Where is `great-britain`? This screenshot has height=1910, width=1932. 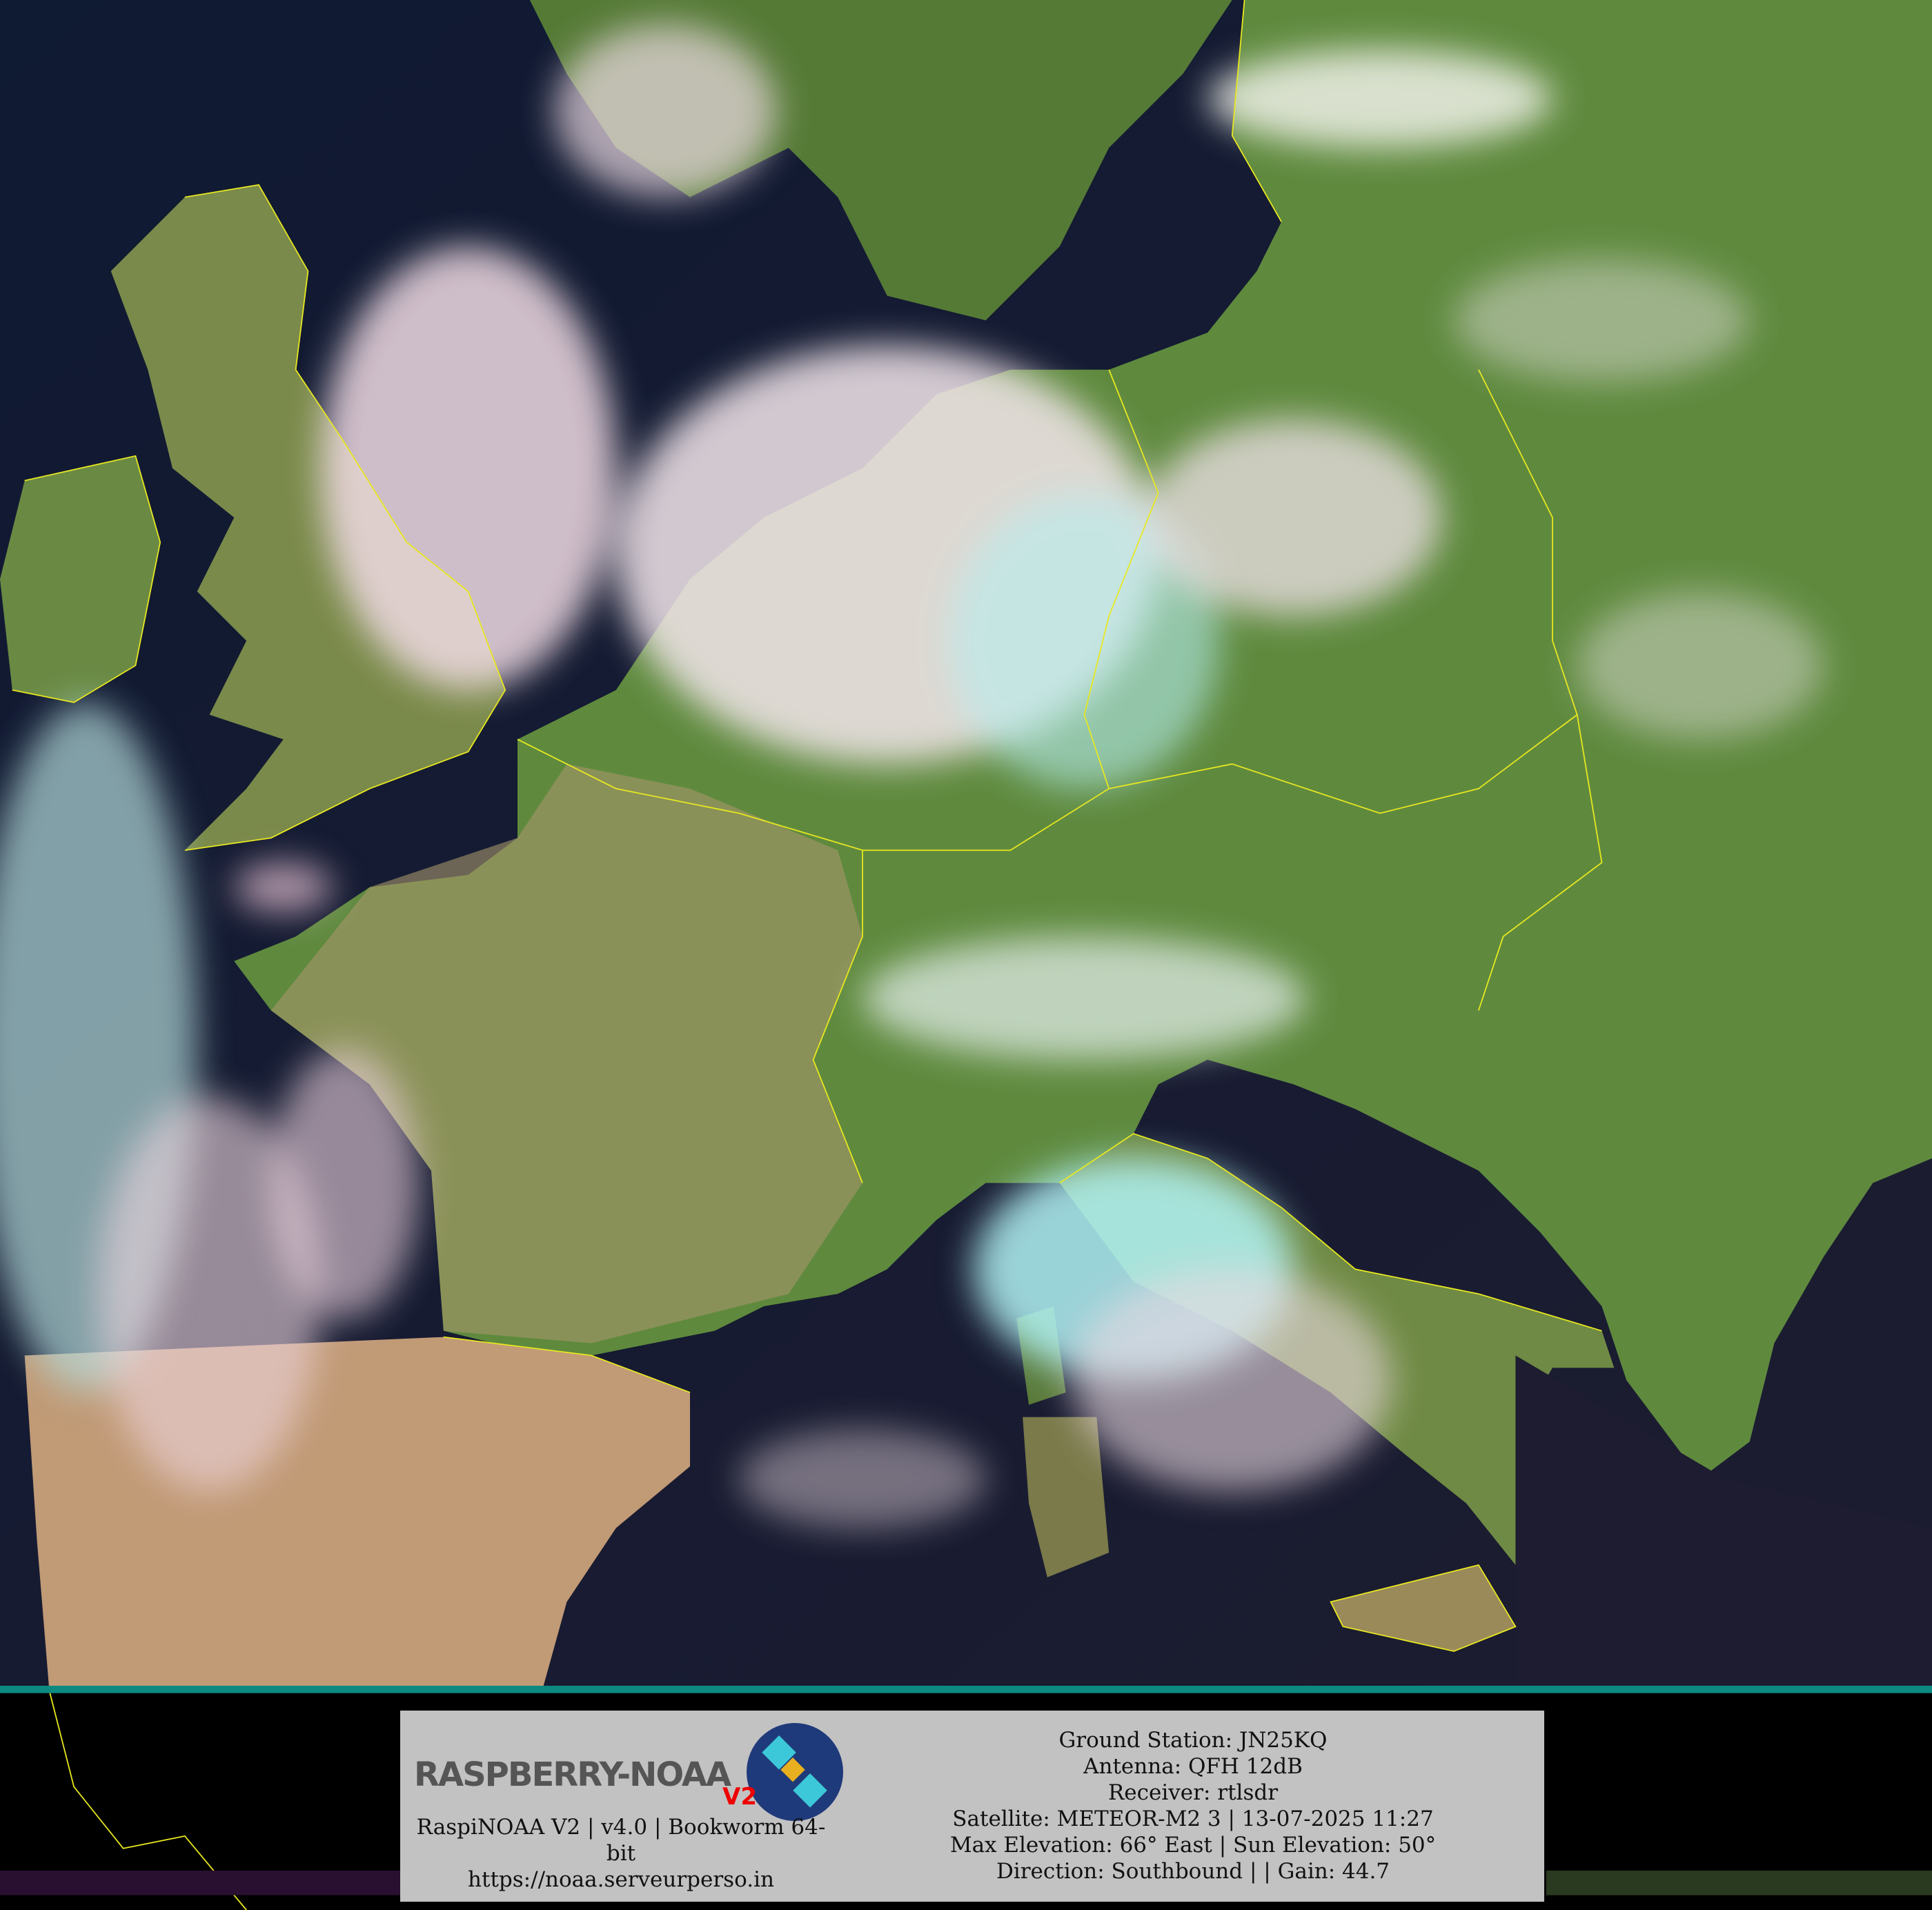 great-britain is located at coordinates (308, 517).